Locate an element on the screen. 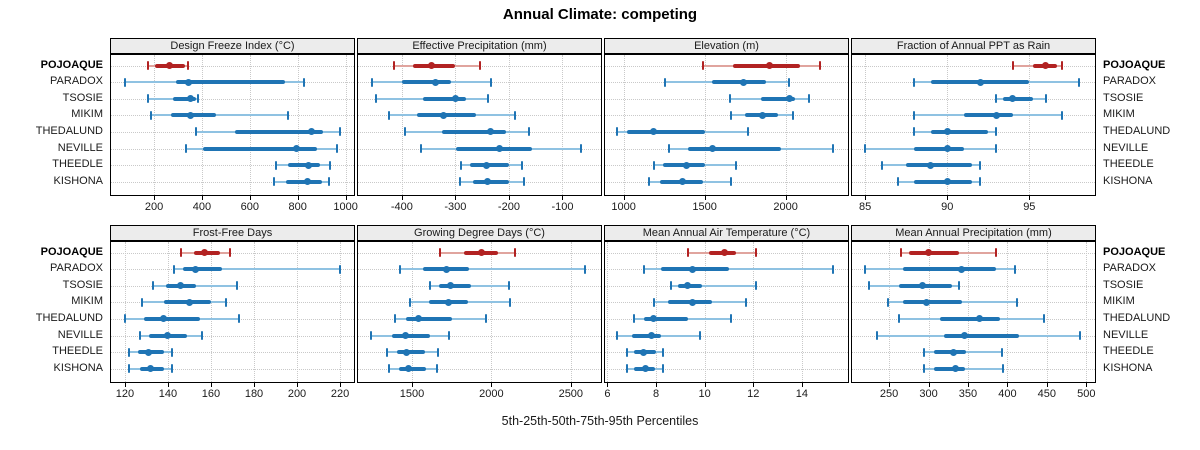  row-label-right-mikim: MIKIM is located at coordinates (1119, 301).